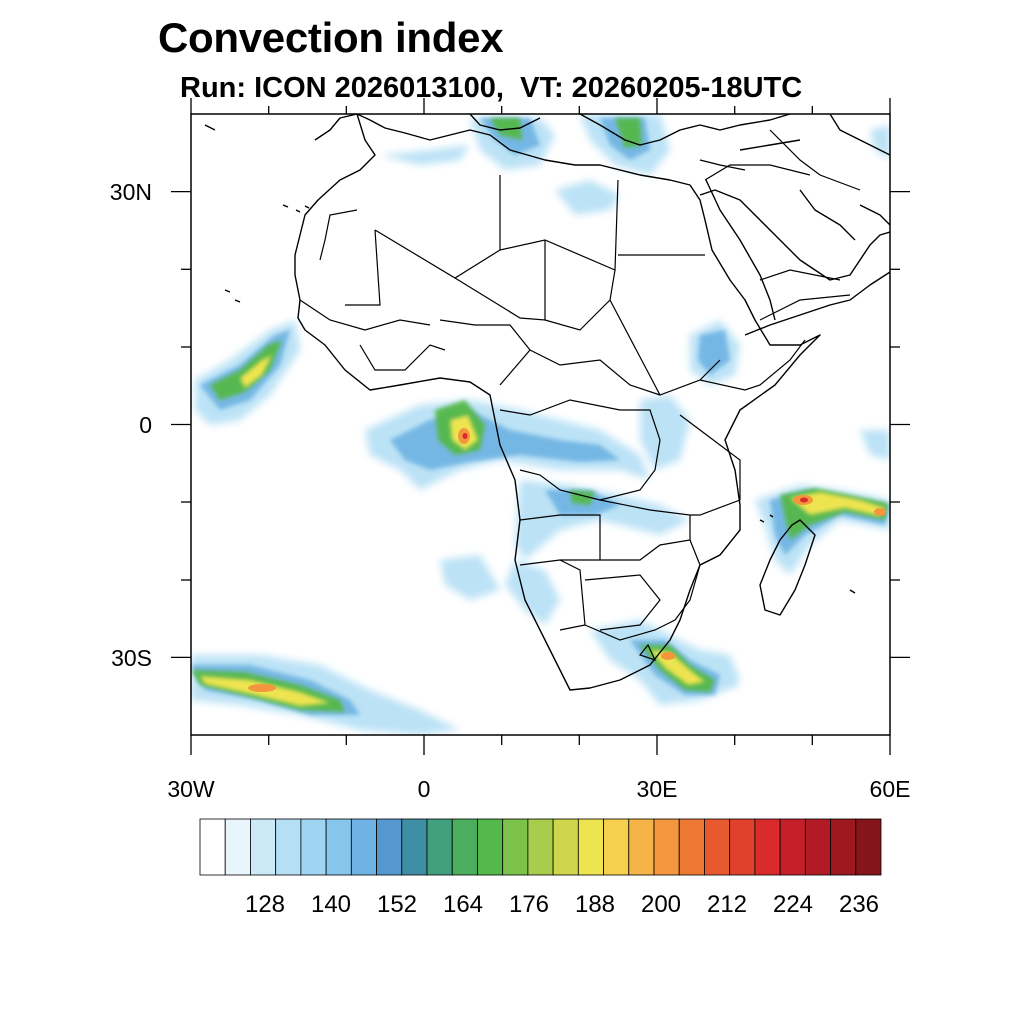 The height and width of the screenshot is (1024, 1024). I want to click on border-niger-chad, so click(500, 280).